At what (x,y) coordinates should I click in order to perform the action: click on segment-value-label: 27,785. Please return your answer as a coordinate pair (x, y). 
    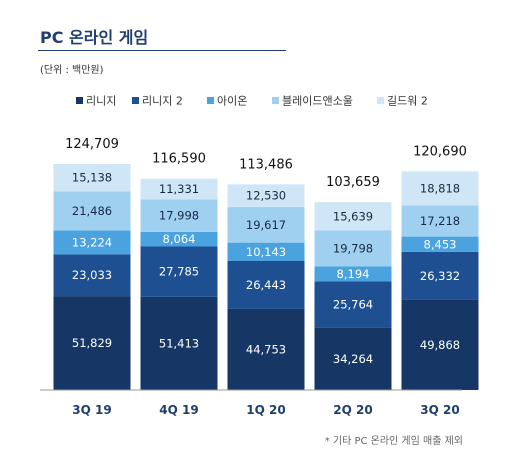
    Looking at the image, I should click on (179, 272).